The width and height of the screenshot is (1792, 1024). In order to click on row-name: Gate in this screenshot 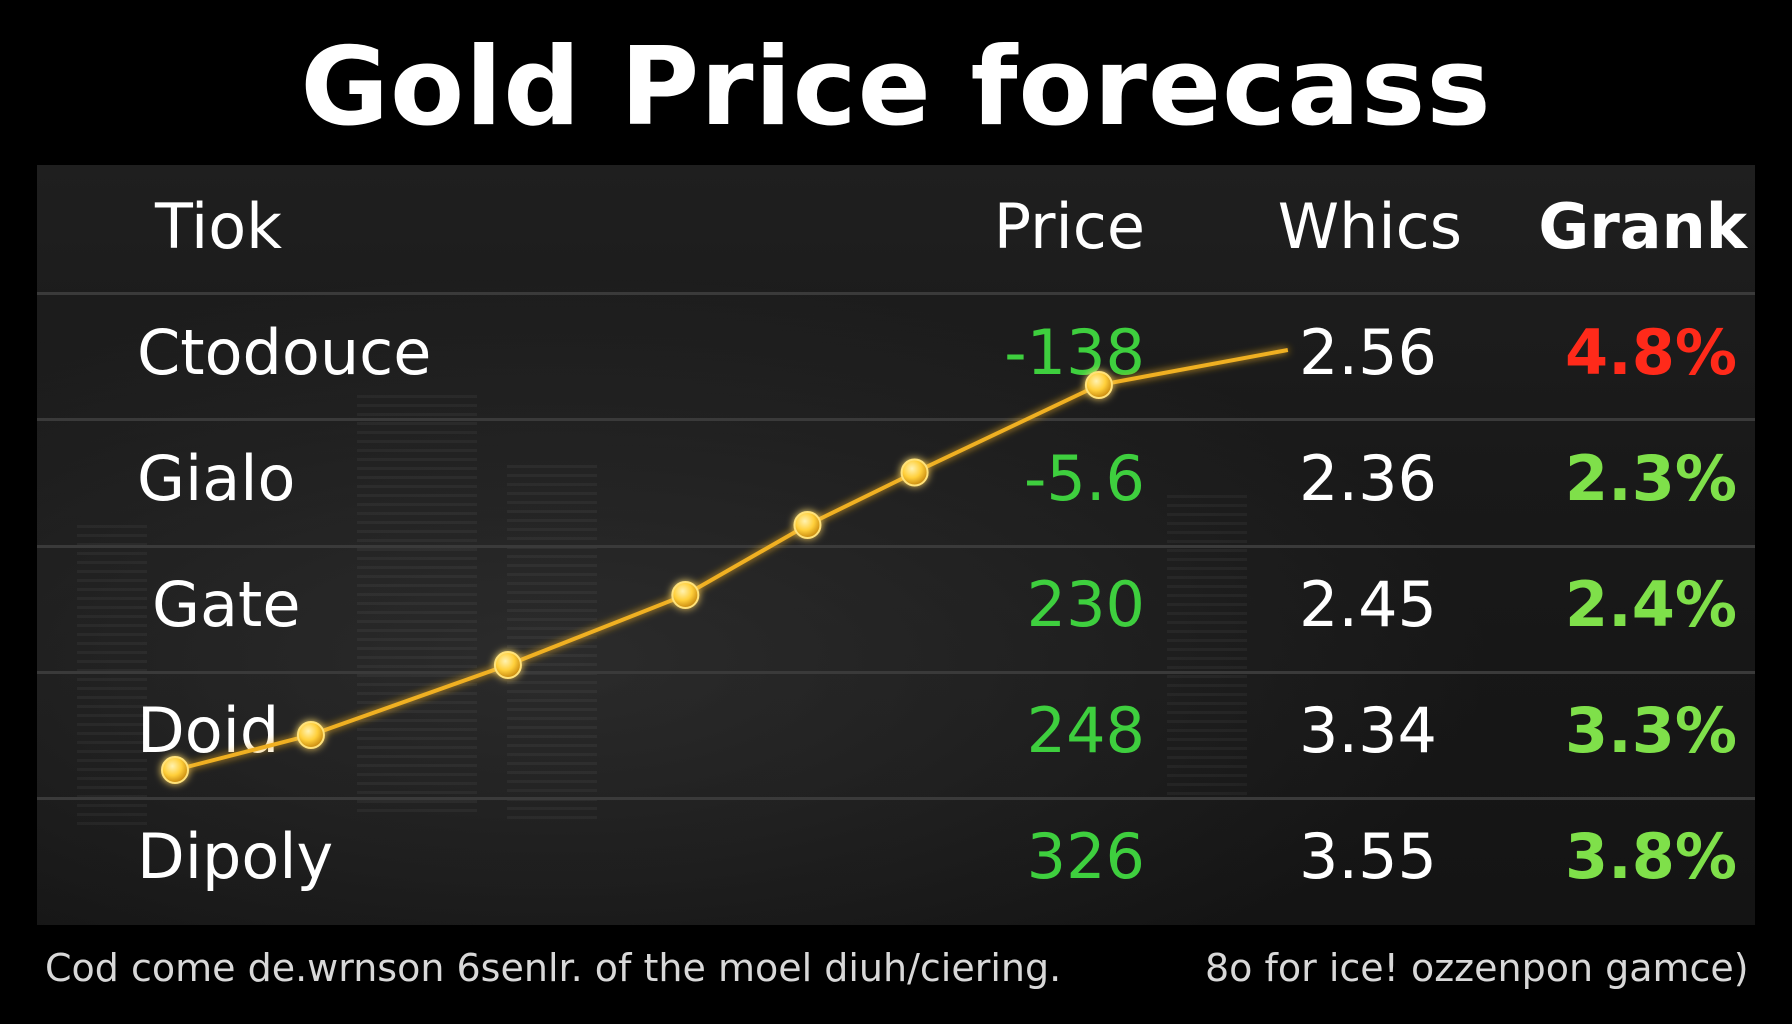, I will do `click(226, 604)`.